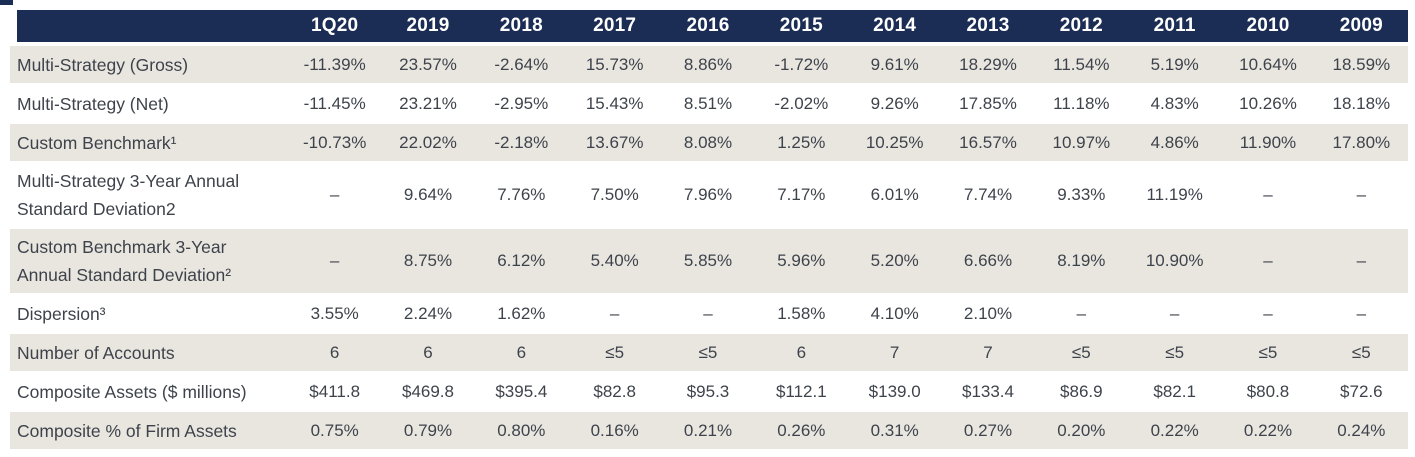 This screenshot has height=457, width=1415. What do you see at coordinates (894, 103) in the screenshot?
I see `cell-value: 9.26%` at bounding box center [894, 103].